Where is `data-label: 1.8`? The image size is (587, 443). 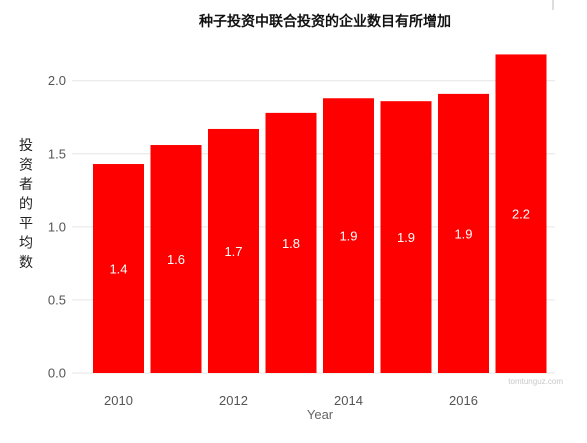
data-label: 1.8 is located at coordinates (291, 243).